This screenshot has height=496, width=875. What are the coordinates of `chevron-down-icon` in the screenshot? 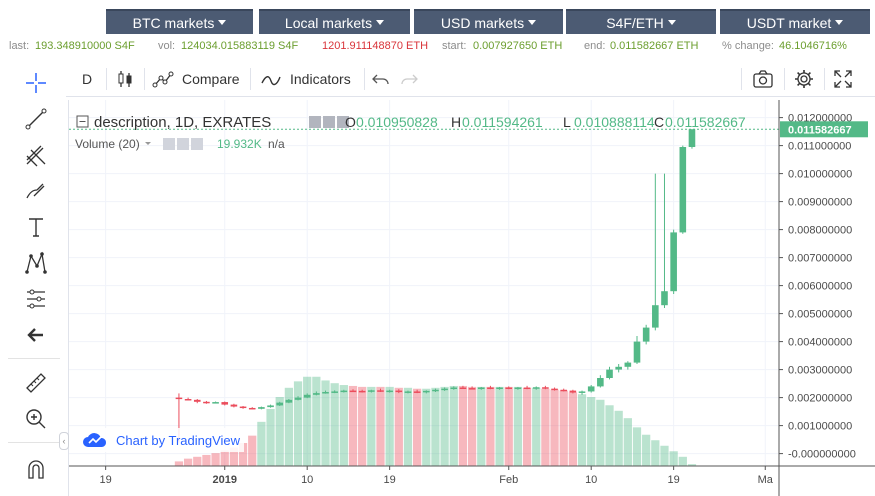 It's located at (148, 143).